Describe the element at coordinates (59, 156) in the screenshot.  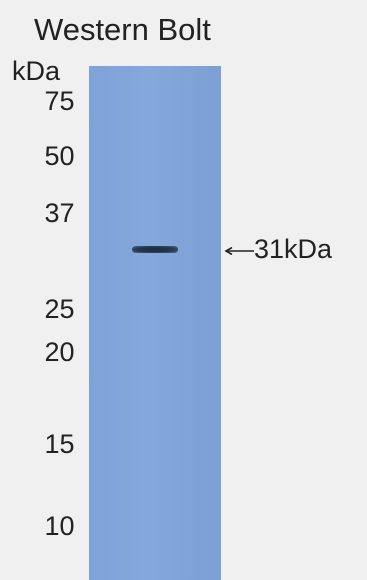
I see `marker-50: 50` at that location.